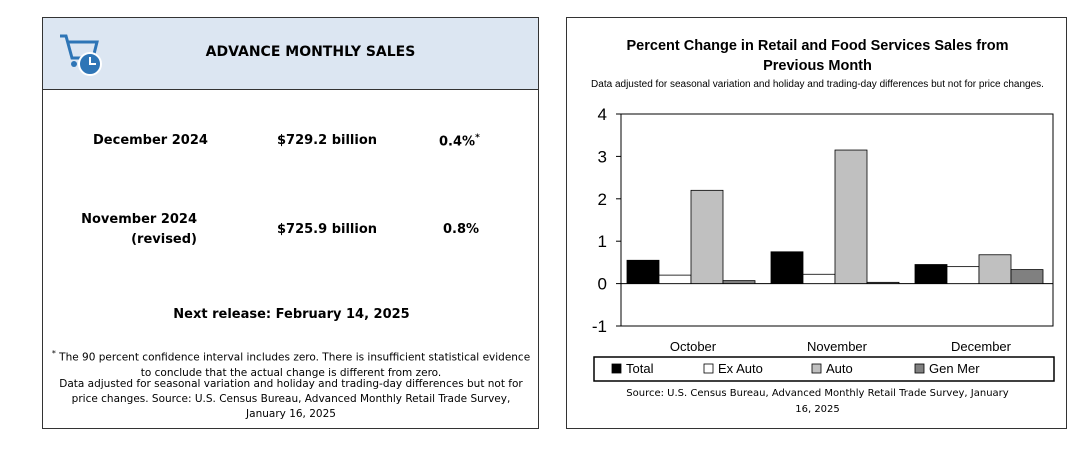 This screenshot has width=1086, height=472. What do you see at coordinates (135, 230) in the screenshot?
I see `row-label: November 2024 (revised)` at bounding box center [135, 230].